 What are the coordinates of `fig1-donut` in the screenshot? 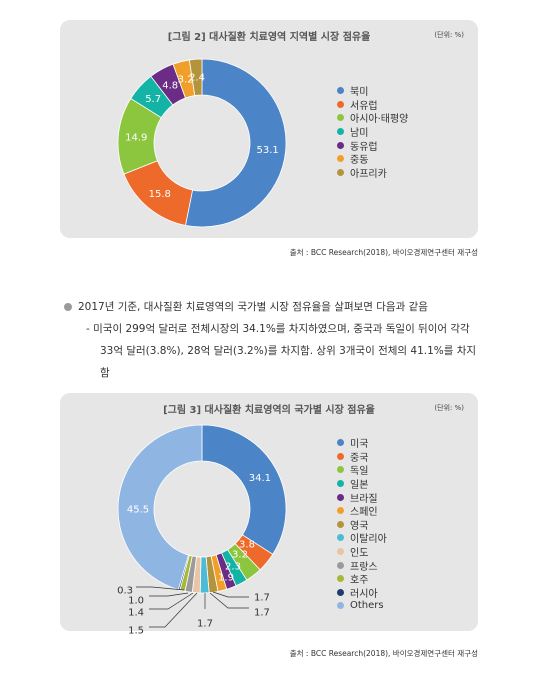 It's located at (202, 143).